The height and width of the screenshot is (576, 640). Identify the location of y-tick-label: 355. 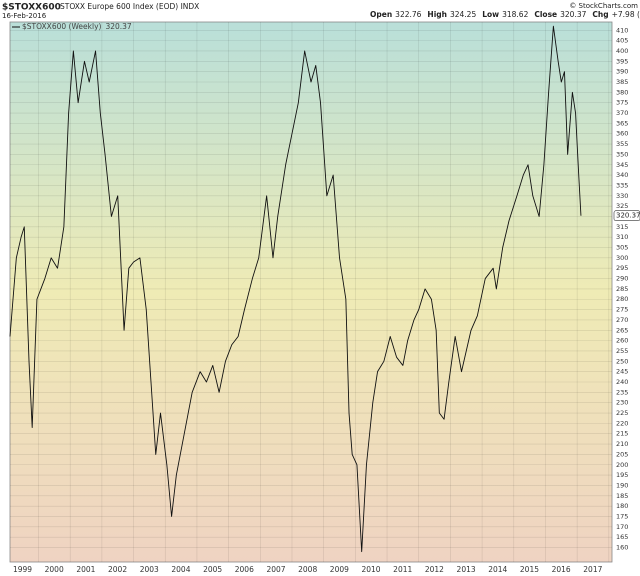
(622, 144).